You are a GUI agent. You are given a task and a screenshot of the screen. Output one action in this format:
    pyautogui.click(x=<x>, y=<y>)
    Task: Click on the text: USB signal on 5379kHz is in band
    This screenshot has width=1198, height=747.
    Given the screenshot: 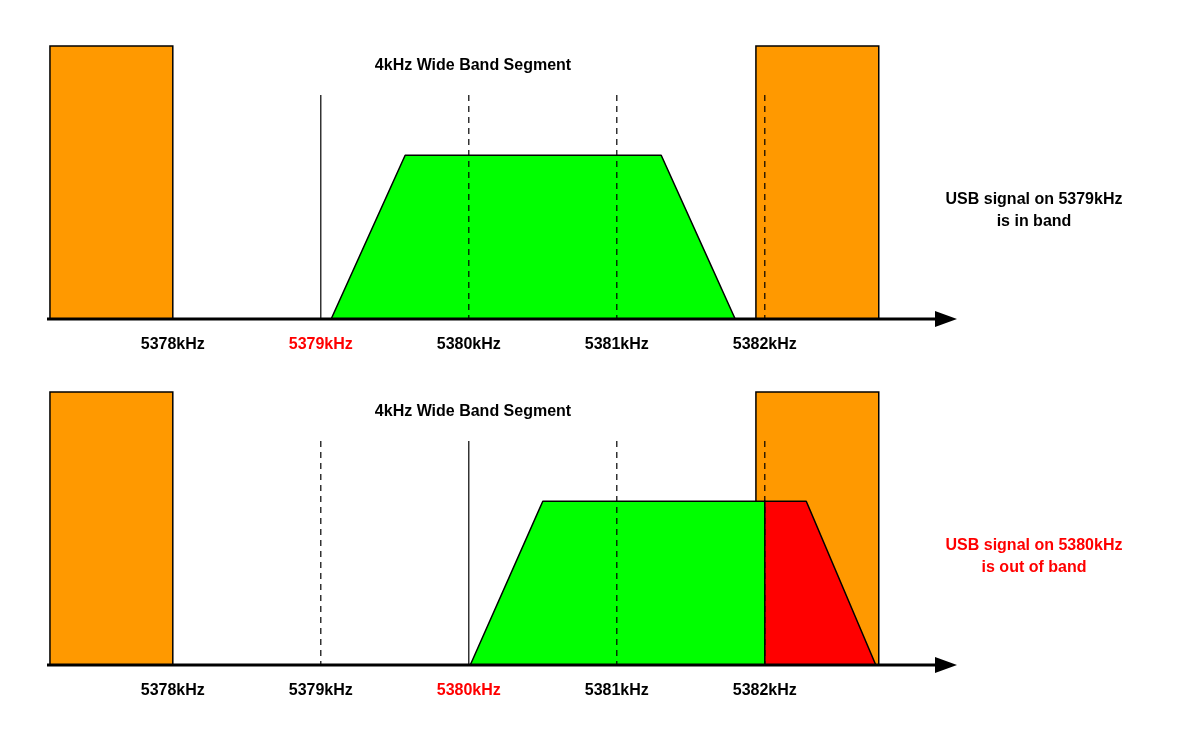 What is the action you would take?
    pyautogui.click(x=1034, y=209)
    